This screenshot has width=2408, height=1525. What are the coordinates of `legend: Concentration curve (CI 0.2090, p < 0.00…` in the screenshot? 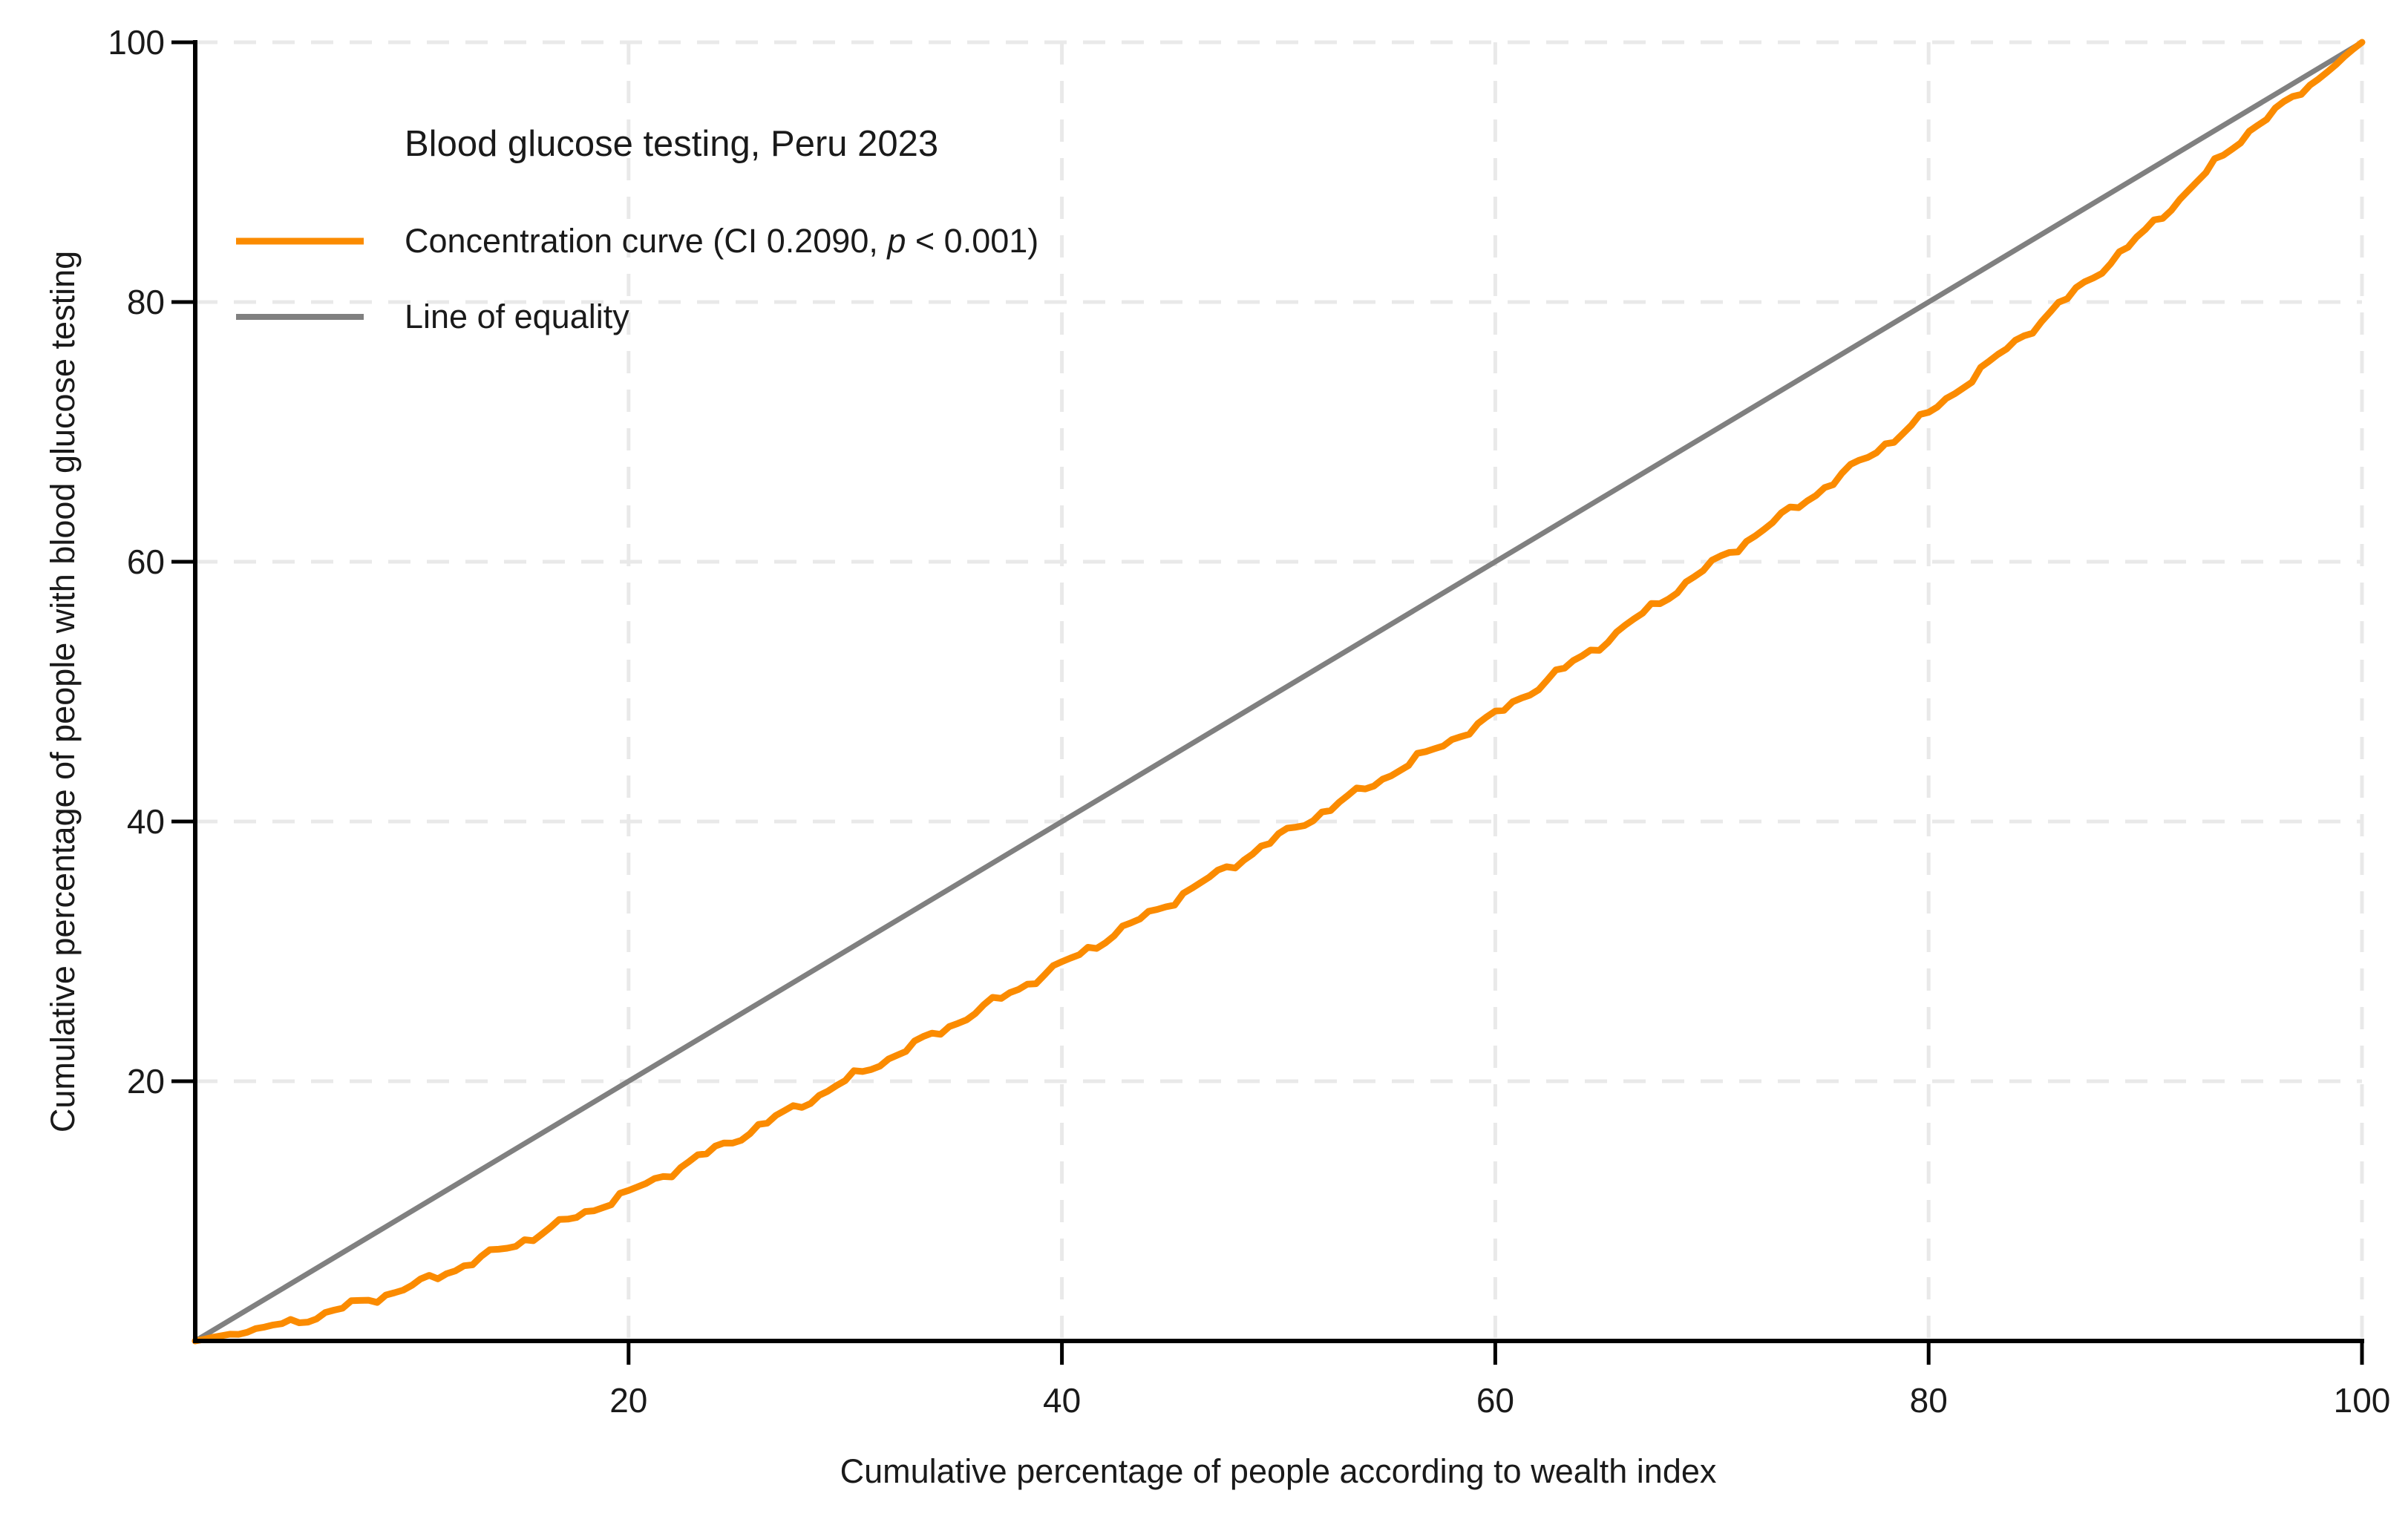 It's located at (637, 278).